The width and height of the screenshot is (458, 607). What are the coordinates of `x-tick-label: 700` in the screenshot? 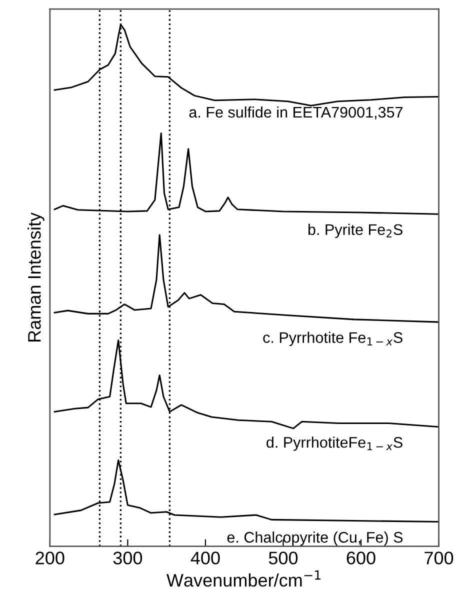 It's located at (439, 558).